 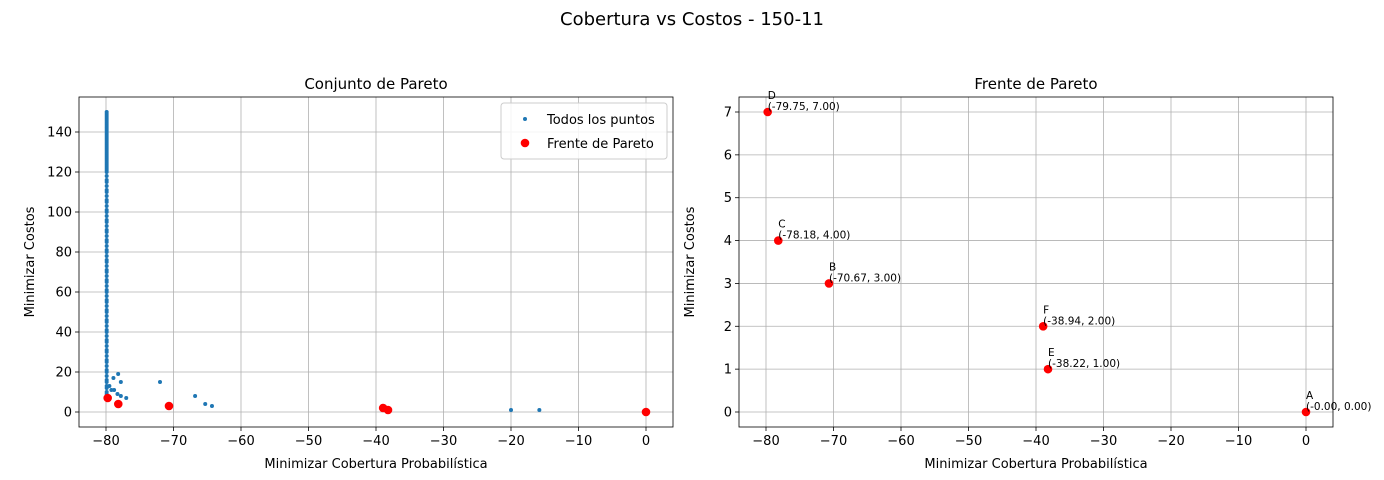 What do you see at coordinates (781, 225) in the screenshot?
I see `point-letter-label: C` at bounding box center [781, 225].